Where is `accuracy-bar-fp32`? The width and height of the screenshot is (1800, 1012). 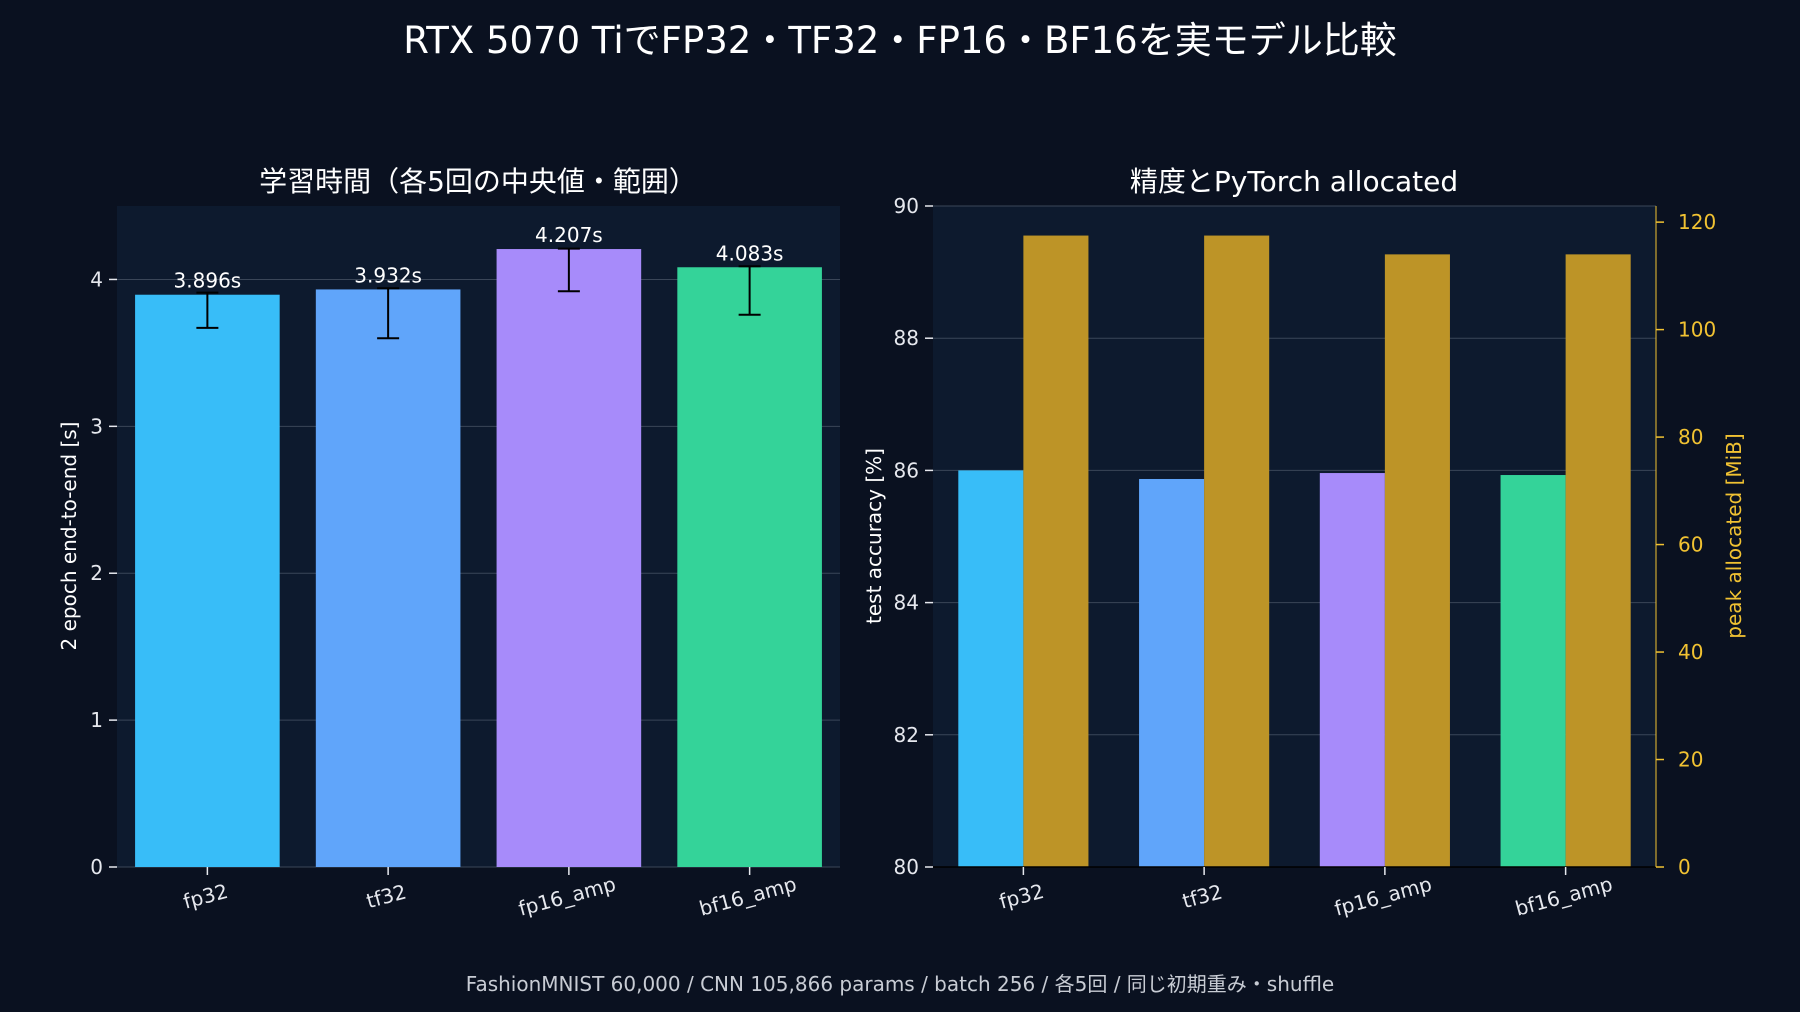 accuracy-bar-fp32 is located at coordinates (991, 668).